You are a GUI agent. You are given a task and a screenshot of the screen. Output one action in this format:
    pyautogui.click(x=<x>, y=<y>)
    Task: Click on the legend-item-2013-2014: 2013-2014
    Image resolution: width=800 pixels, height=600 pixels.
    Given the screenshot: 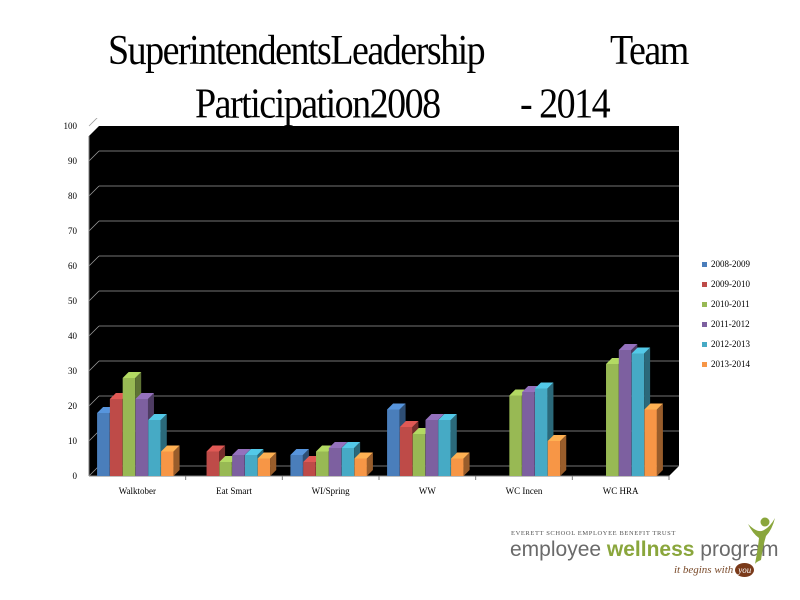 What is the action you would take?
    pyautogui.click(x=726, y=364)
    